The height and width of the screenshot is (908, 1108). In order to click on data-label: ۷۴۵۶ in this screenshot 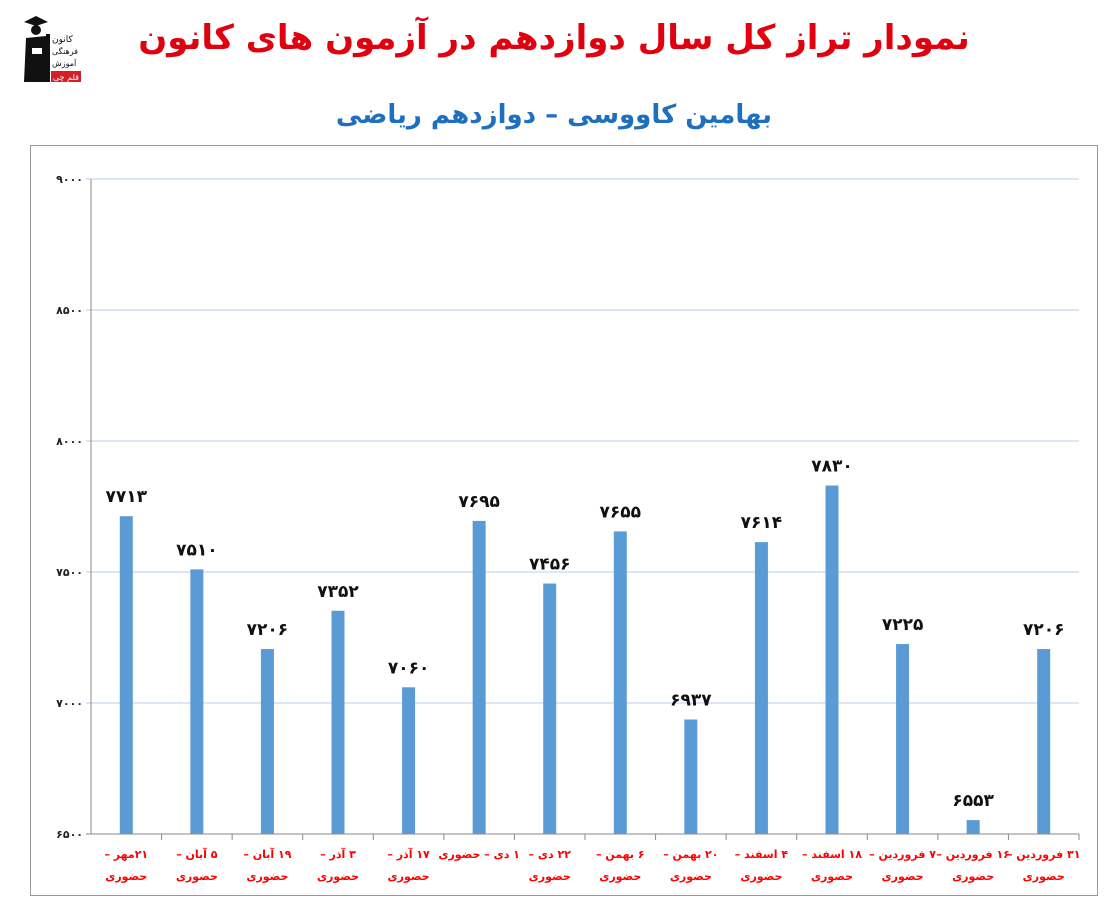, I will do `click(550, 565)`.